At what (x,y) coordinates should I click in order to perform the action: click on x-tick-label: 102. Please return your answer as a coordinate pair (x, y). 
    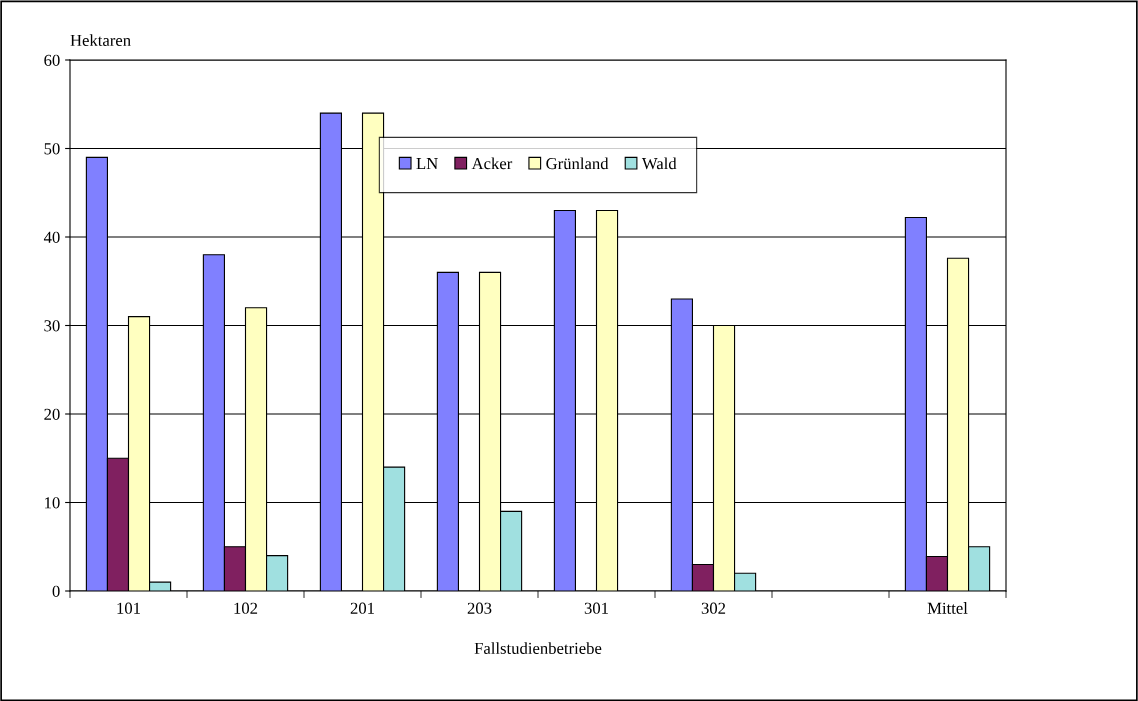
    Looking at the image, I should click on (246, 608).